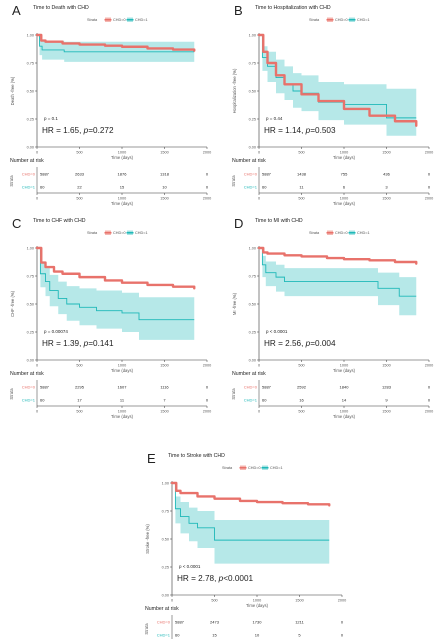  I want to click on hazard-ratio: HR = 1.14, p=0.503, so click(300, 130).